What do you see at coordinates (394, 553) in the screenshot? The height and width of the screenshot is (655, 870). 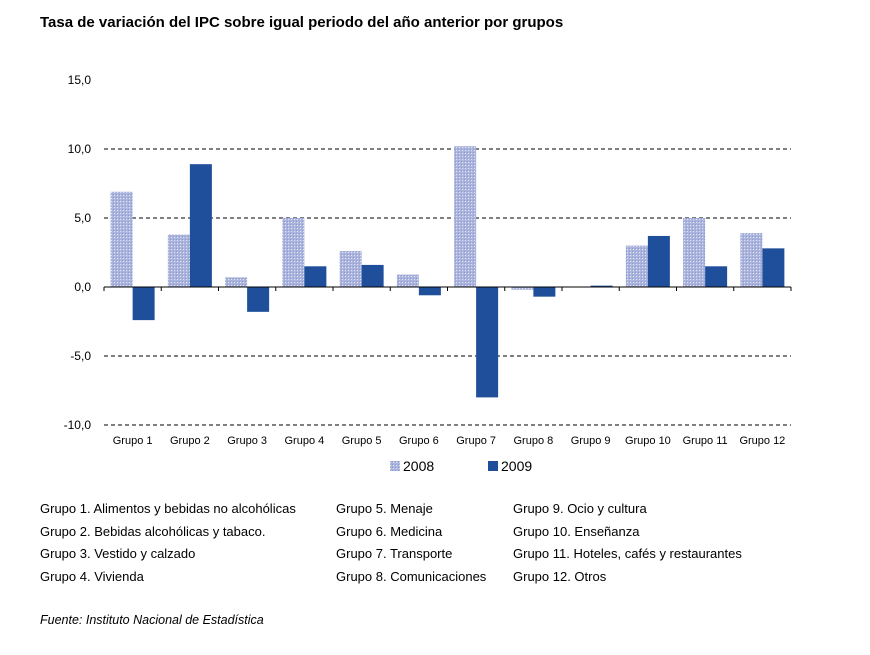 I see `group-legend-item: Grupo 7. Transporte` at bounding box center [394, 553].